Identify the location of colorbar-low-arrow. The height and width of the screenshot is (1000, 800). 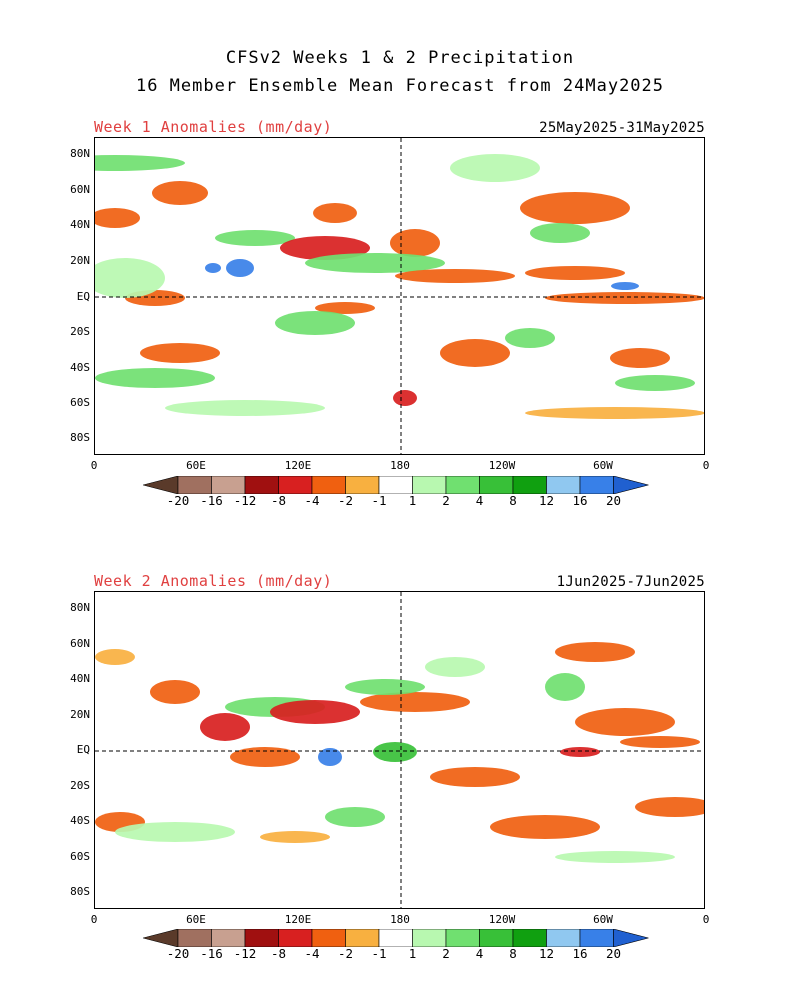
(160, 938).